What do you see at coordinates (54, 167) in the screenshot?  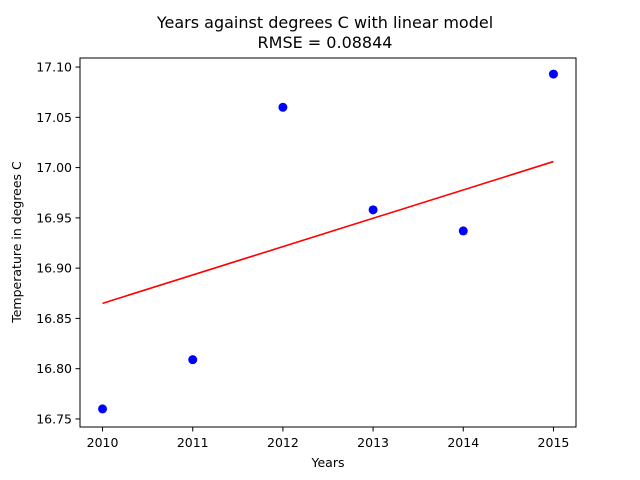 I see `y-tick-label: 17.00` at bounding box center [54, 167].